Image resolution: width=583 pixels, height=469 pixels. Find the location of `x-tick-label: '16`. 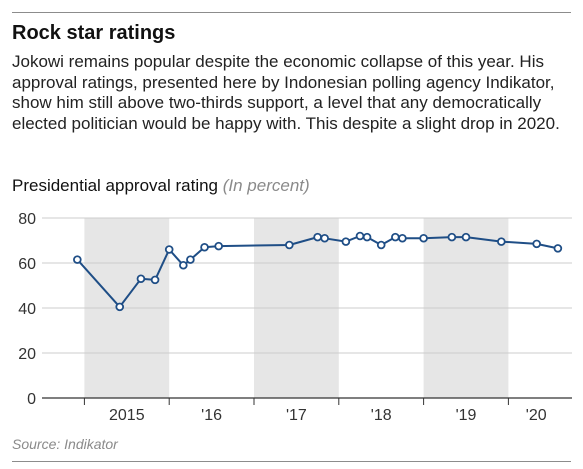

x-tick-label: '16 is located at coordinates (211, 415).